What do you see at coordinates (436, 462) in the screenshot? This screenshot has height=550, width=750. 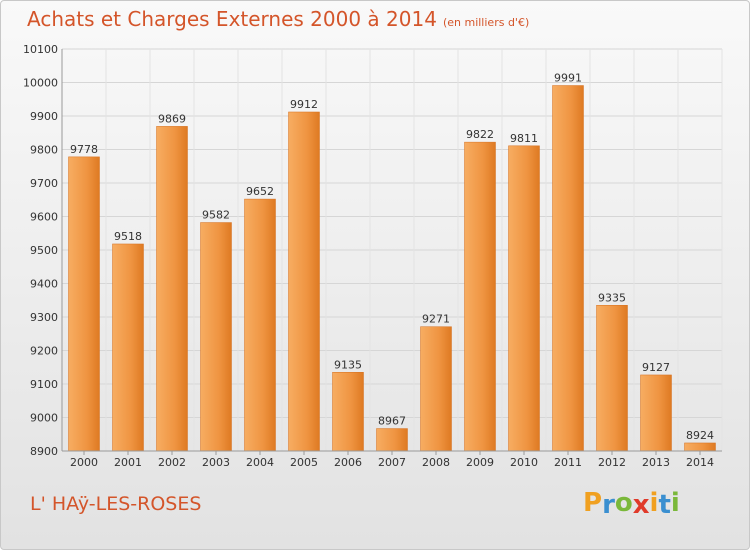 I see `x-tick-label: 2008` at bounding box center [436, 462].